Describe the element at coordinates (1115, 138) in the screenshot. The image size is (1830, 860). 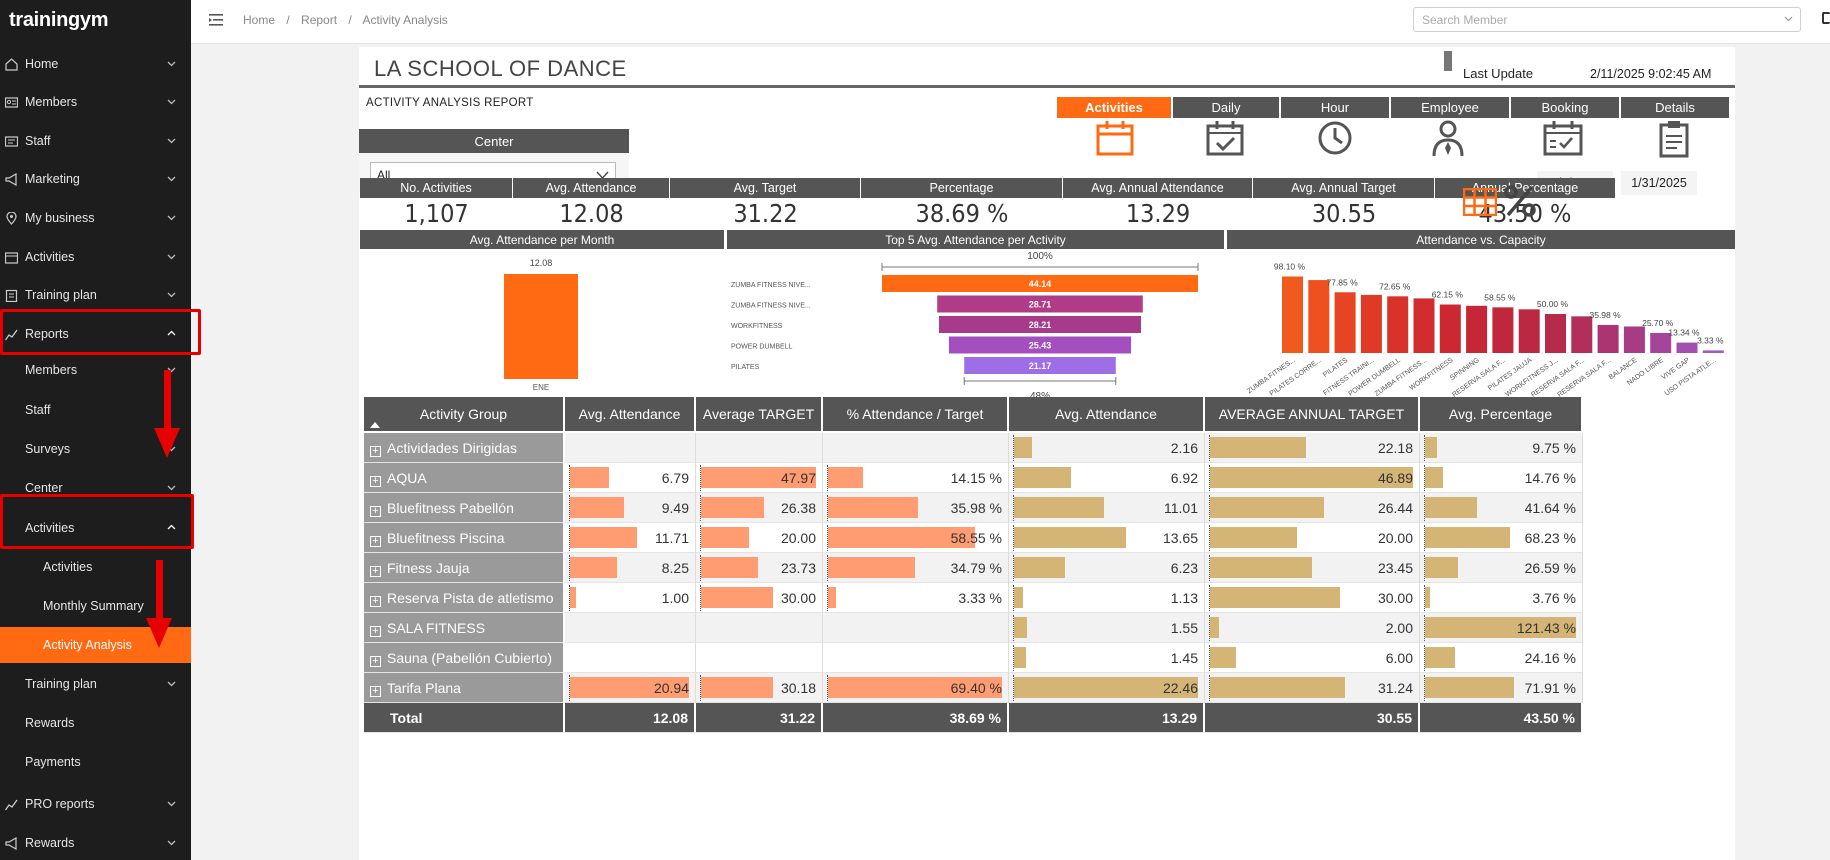
I see `calendar-icon` at that location.